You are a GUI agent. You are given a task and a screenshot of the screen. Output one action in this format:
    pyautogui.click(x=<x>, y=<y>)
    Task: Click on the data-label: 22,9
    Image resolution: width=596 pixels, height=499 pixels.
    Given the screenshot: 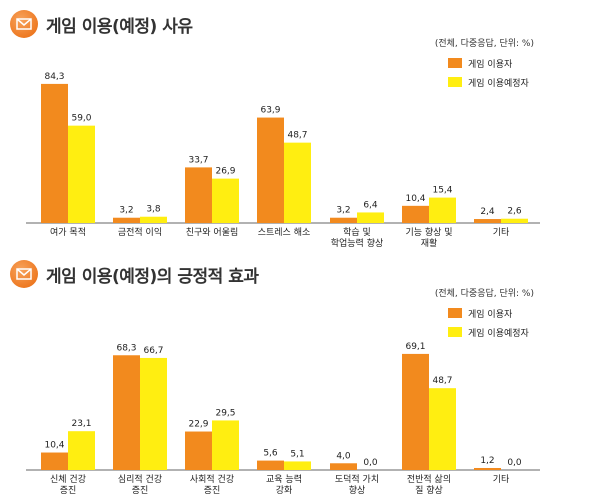 What is the action you would take?
    pyautogui.click(x=198, y=425)
    